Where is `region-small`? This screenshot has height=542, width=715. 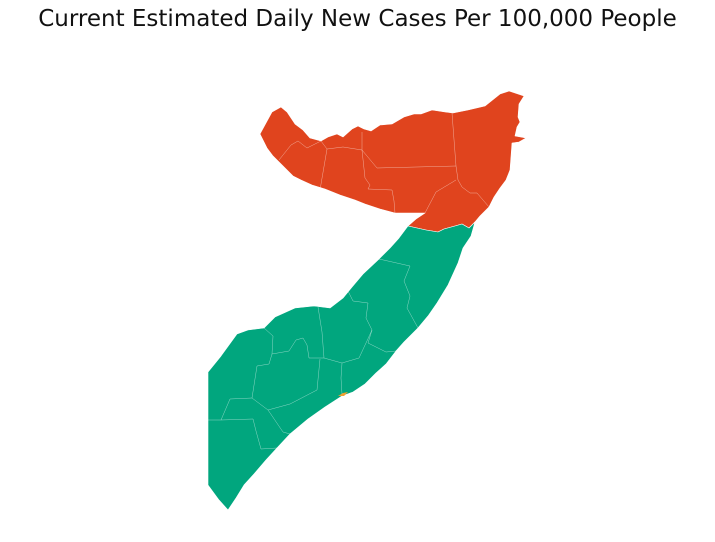
region-small is located at coordinates (343, 394).